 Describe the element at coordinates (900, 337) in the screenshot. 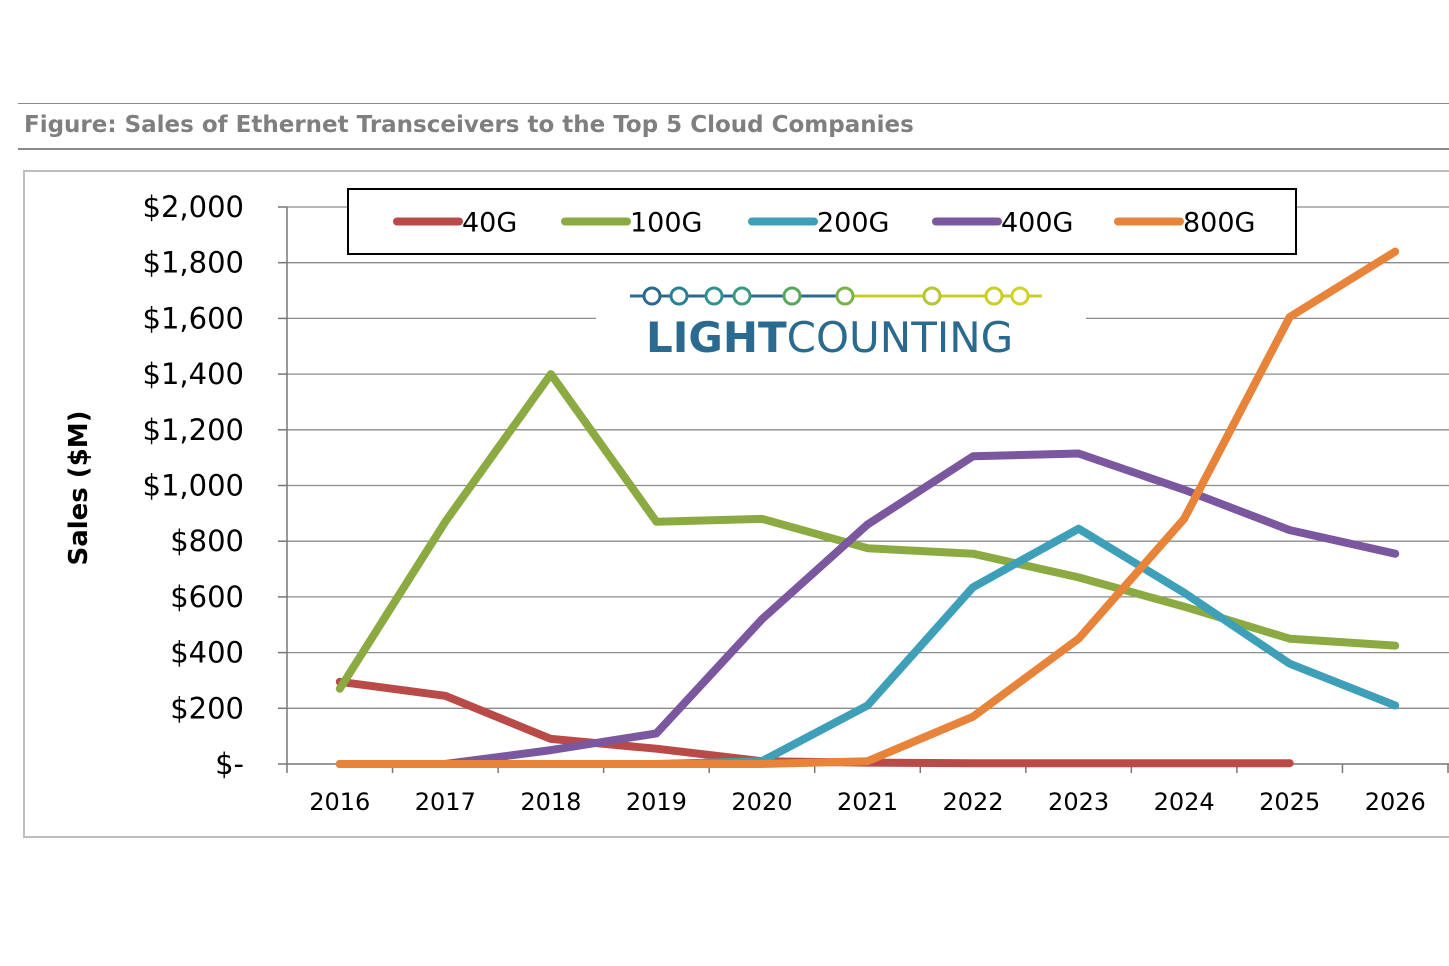

I see `logo-text-regular: COUNTING` at that location.